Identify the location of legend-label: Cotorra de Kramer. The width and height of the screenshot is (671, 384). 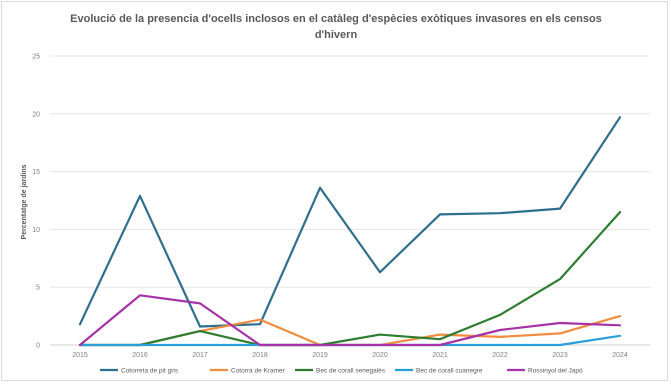
(258, 370).